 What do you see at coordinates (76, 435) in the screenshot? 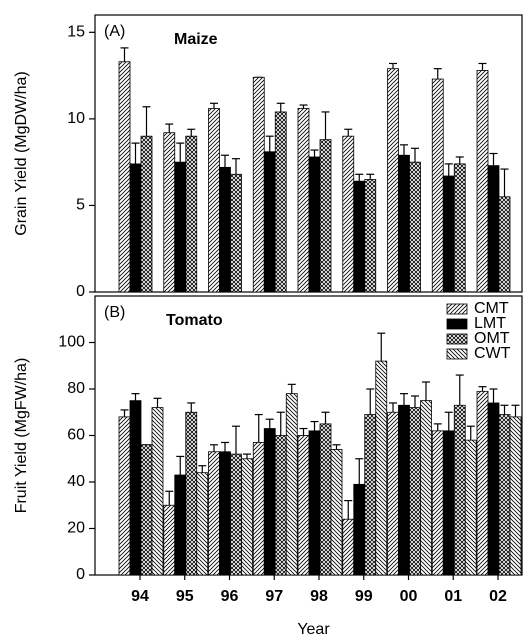
I see `y-tick-label: 60` at bounding box center [76, 435].